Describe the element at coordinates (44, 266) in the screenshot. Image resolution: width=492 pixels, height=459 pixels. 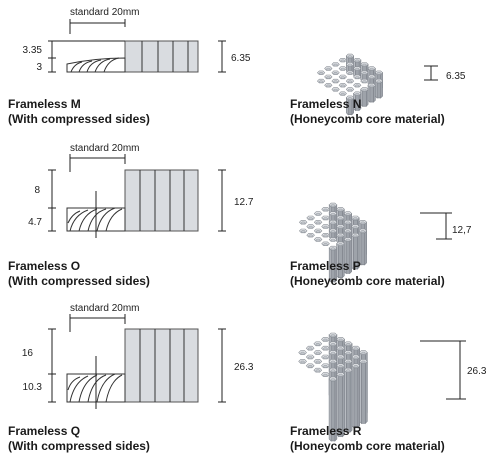
I see `panel-title: Frameless O` at that location.